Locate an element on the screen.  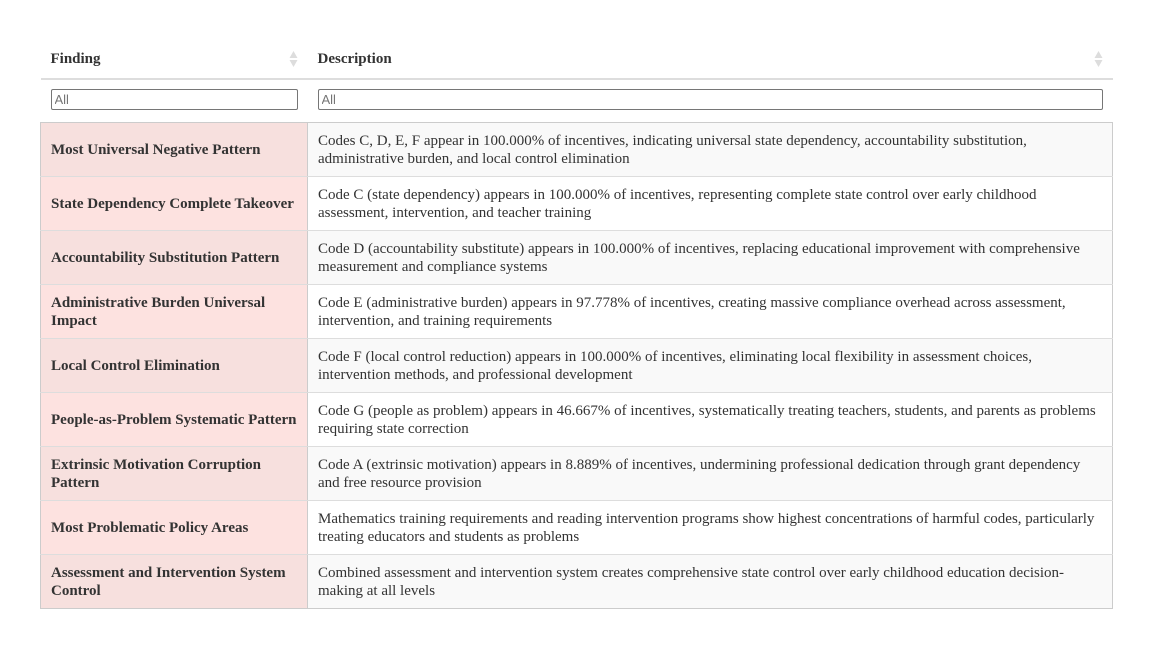
filter-row is located at coordinates (577, 101).